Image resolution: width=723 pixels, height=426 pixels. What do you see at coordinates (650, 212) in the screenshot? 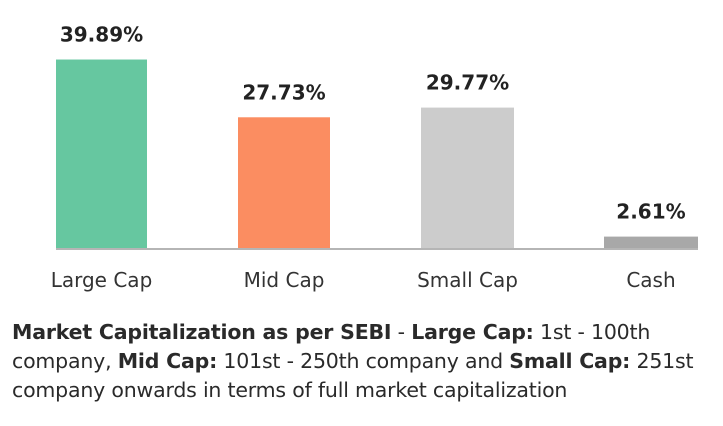
I see `data-label-cash: 2.61%` at bounding box center [650, 212].